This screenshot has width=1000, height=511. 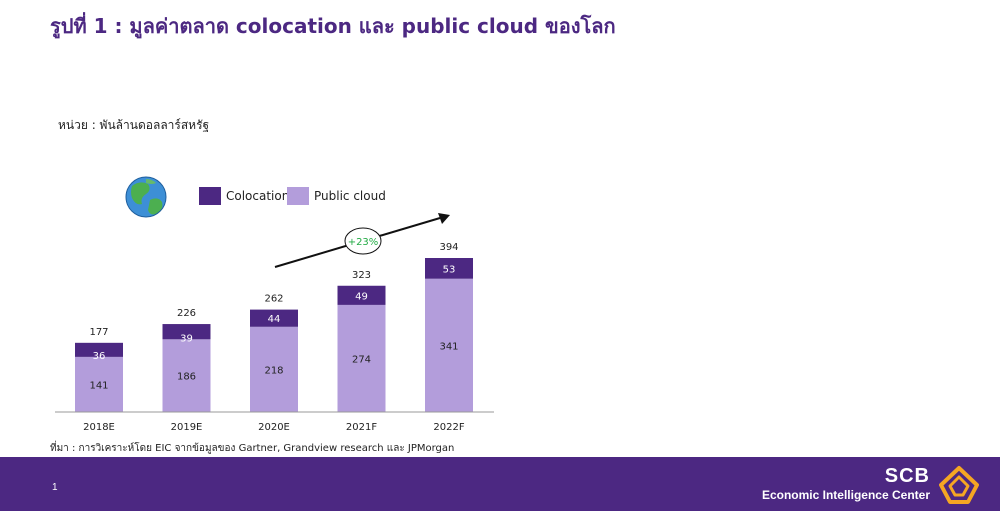 I want to click on growth-label: +23%, so click(x=363, y=242).